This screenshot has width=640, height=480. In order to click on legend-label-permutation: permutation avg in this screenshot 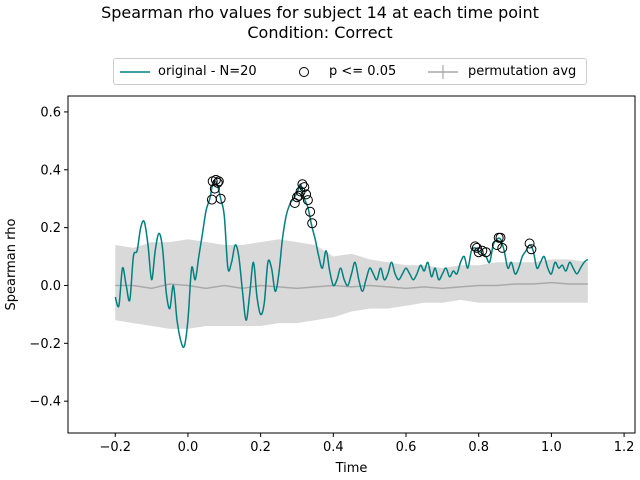, I will do `click(522, 71)`.